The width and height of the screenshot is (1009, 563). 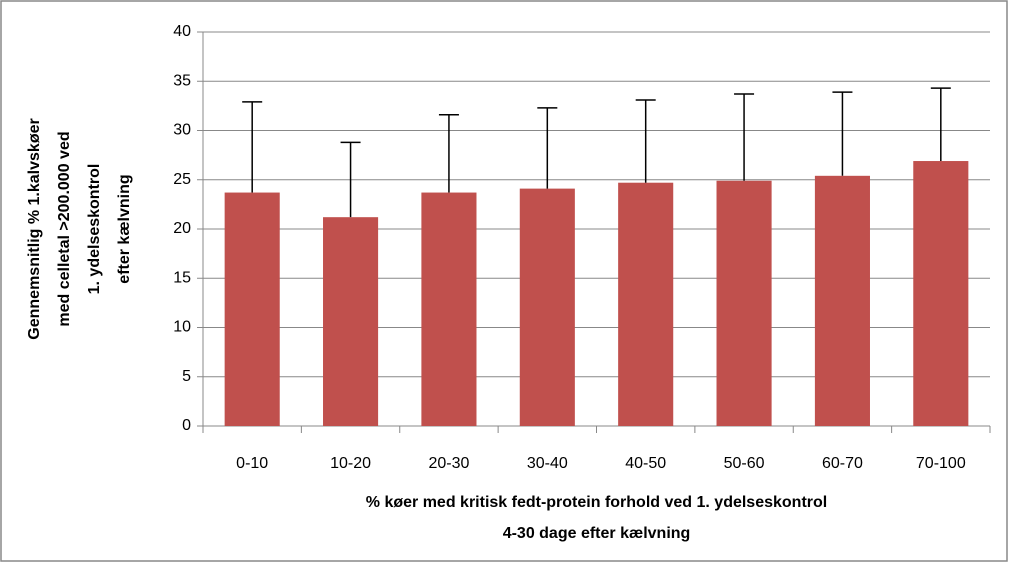 I want to click on x-tick-label: 30-40, so click(x=547, y=463).